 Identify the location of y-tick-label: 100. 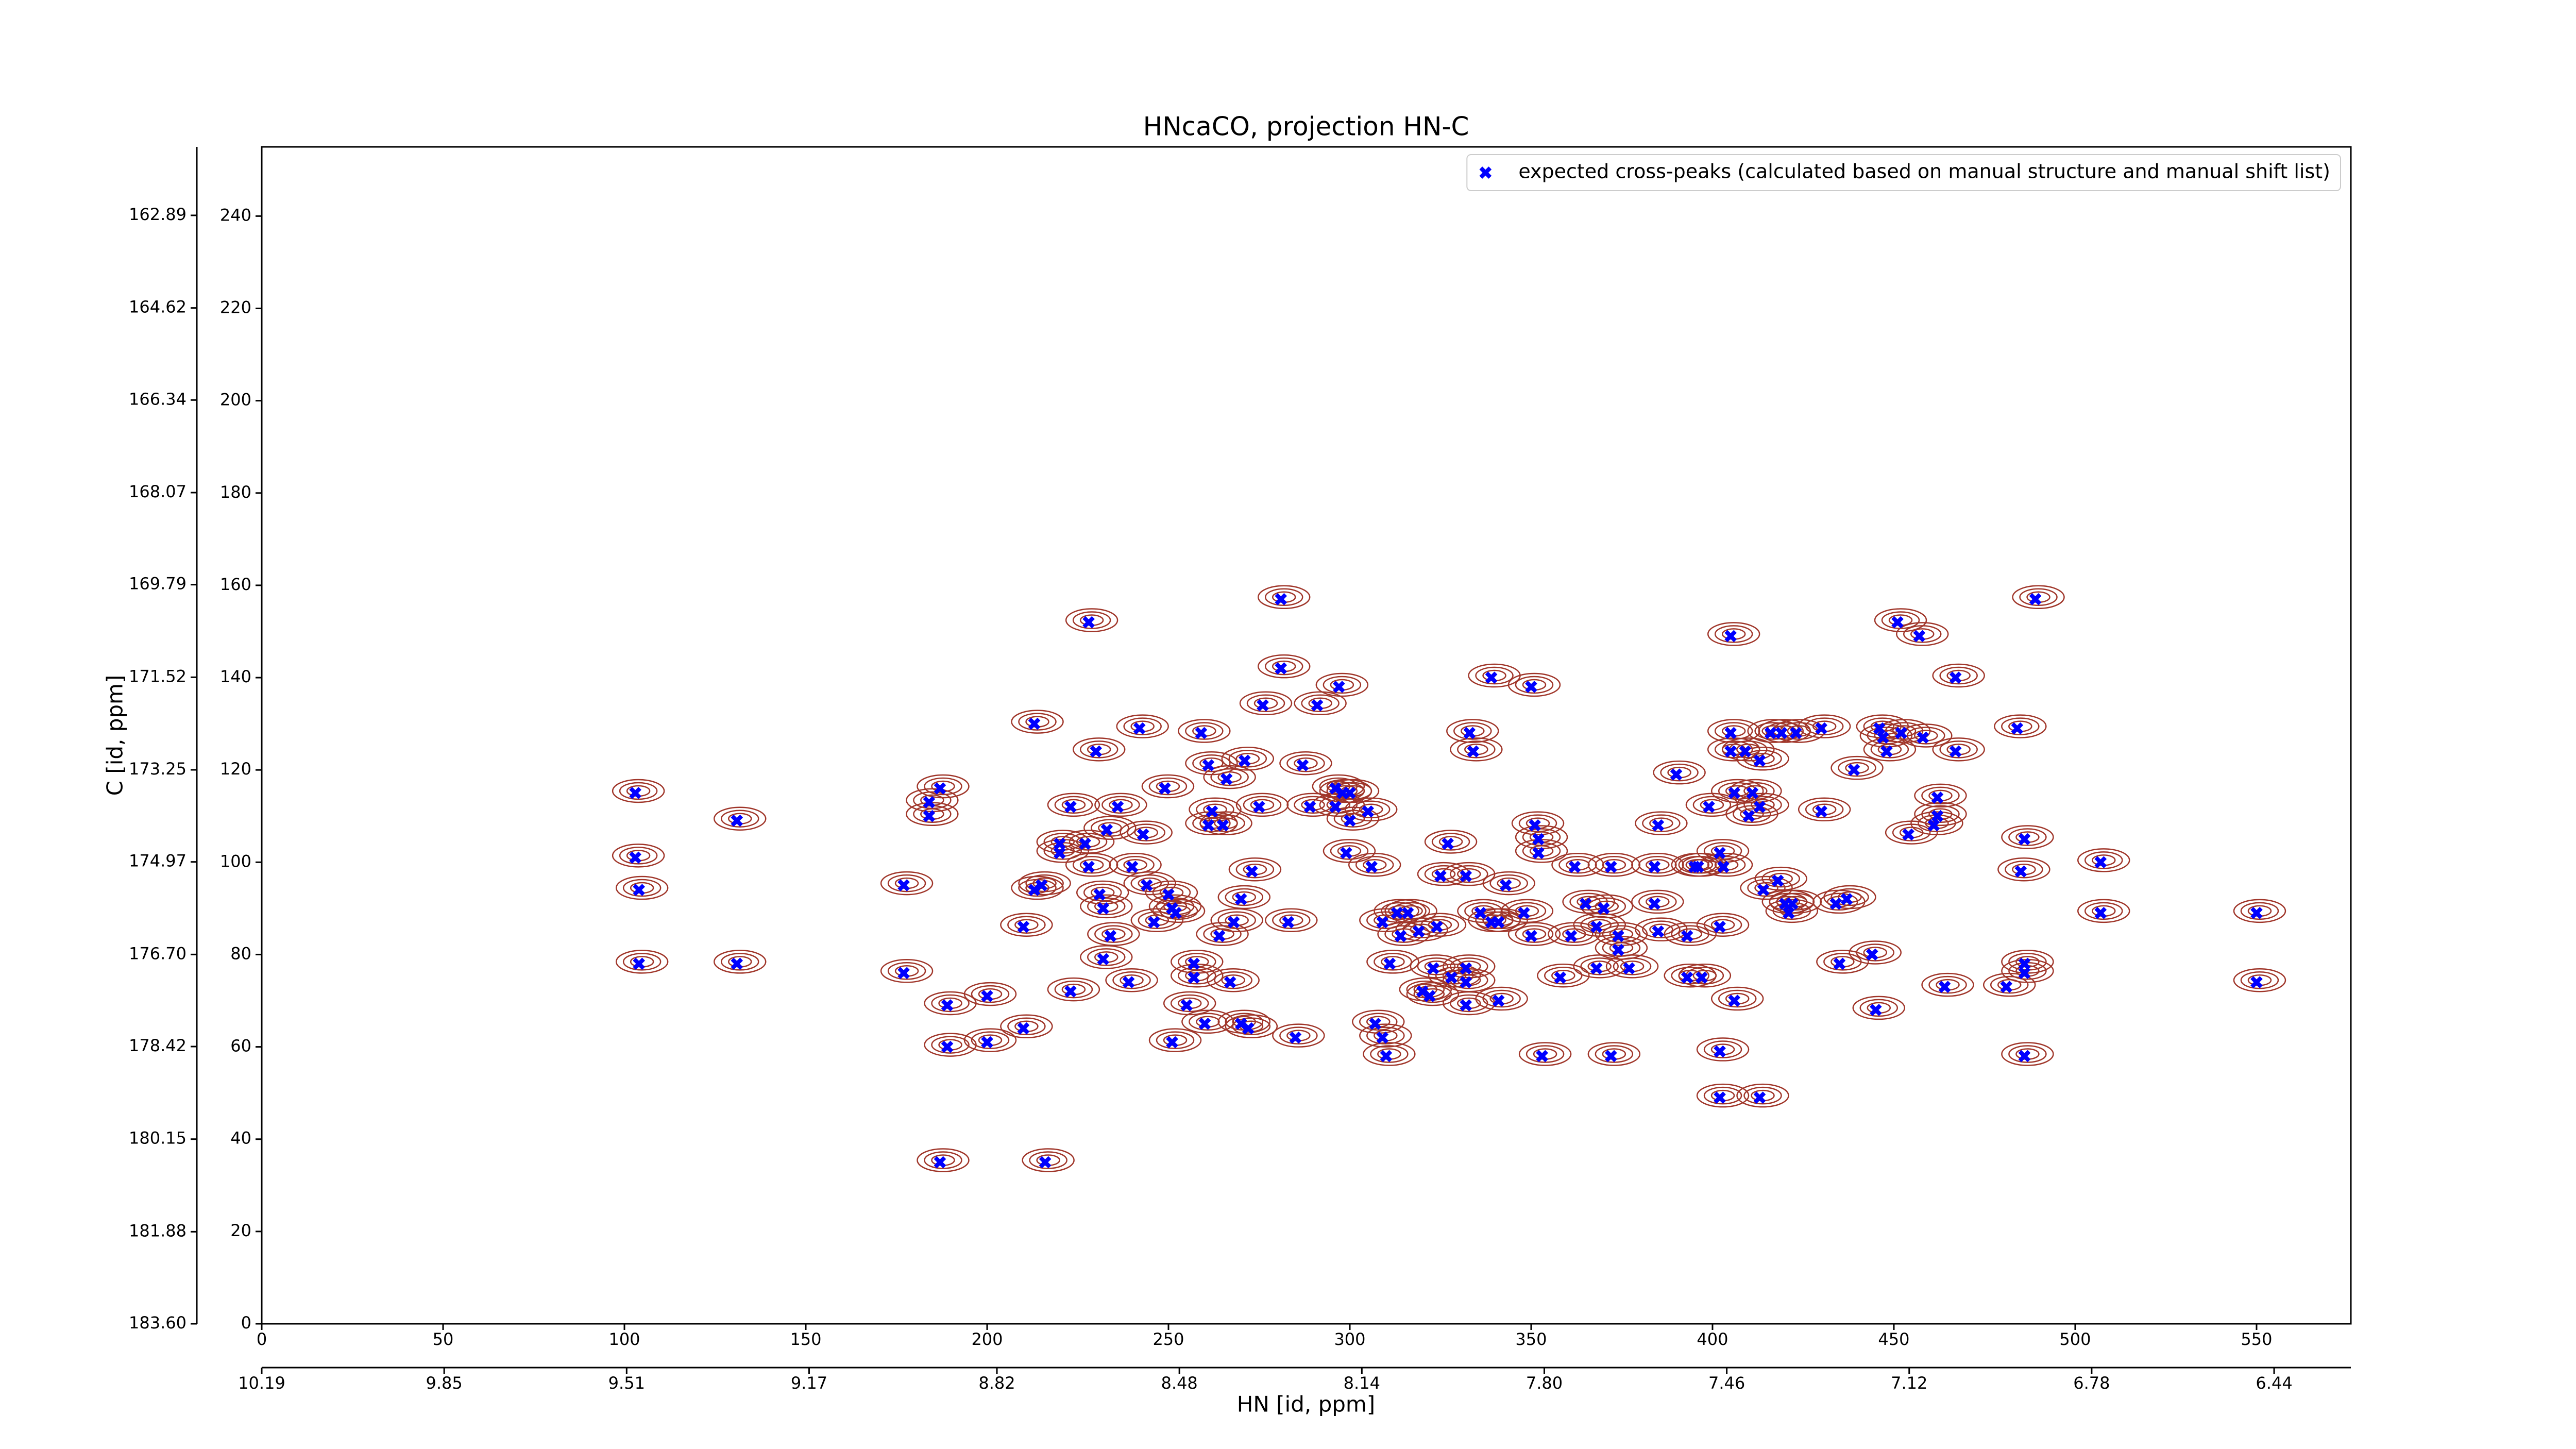
(235, 861).